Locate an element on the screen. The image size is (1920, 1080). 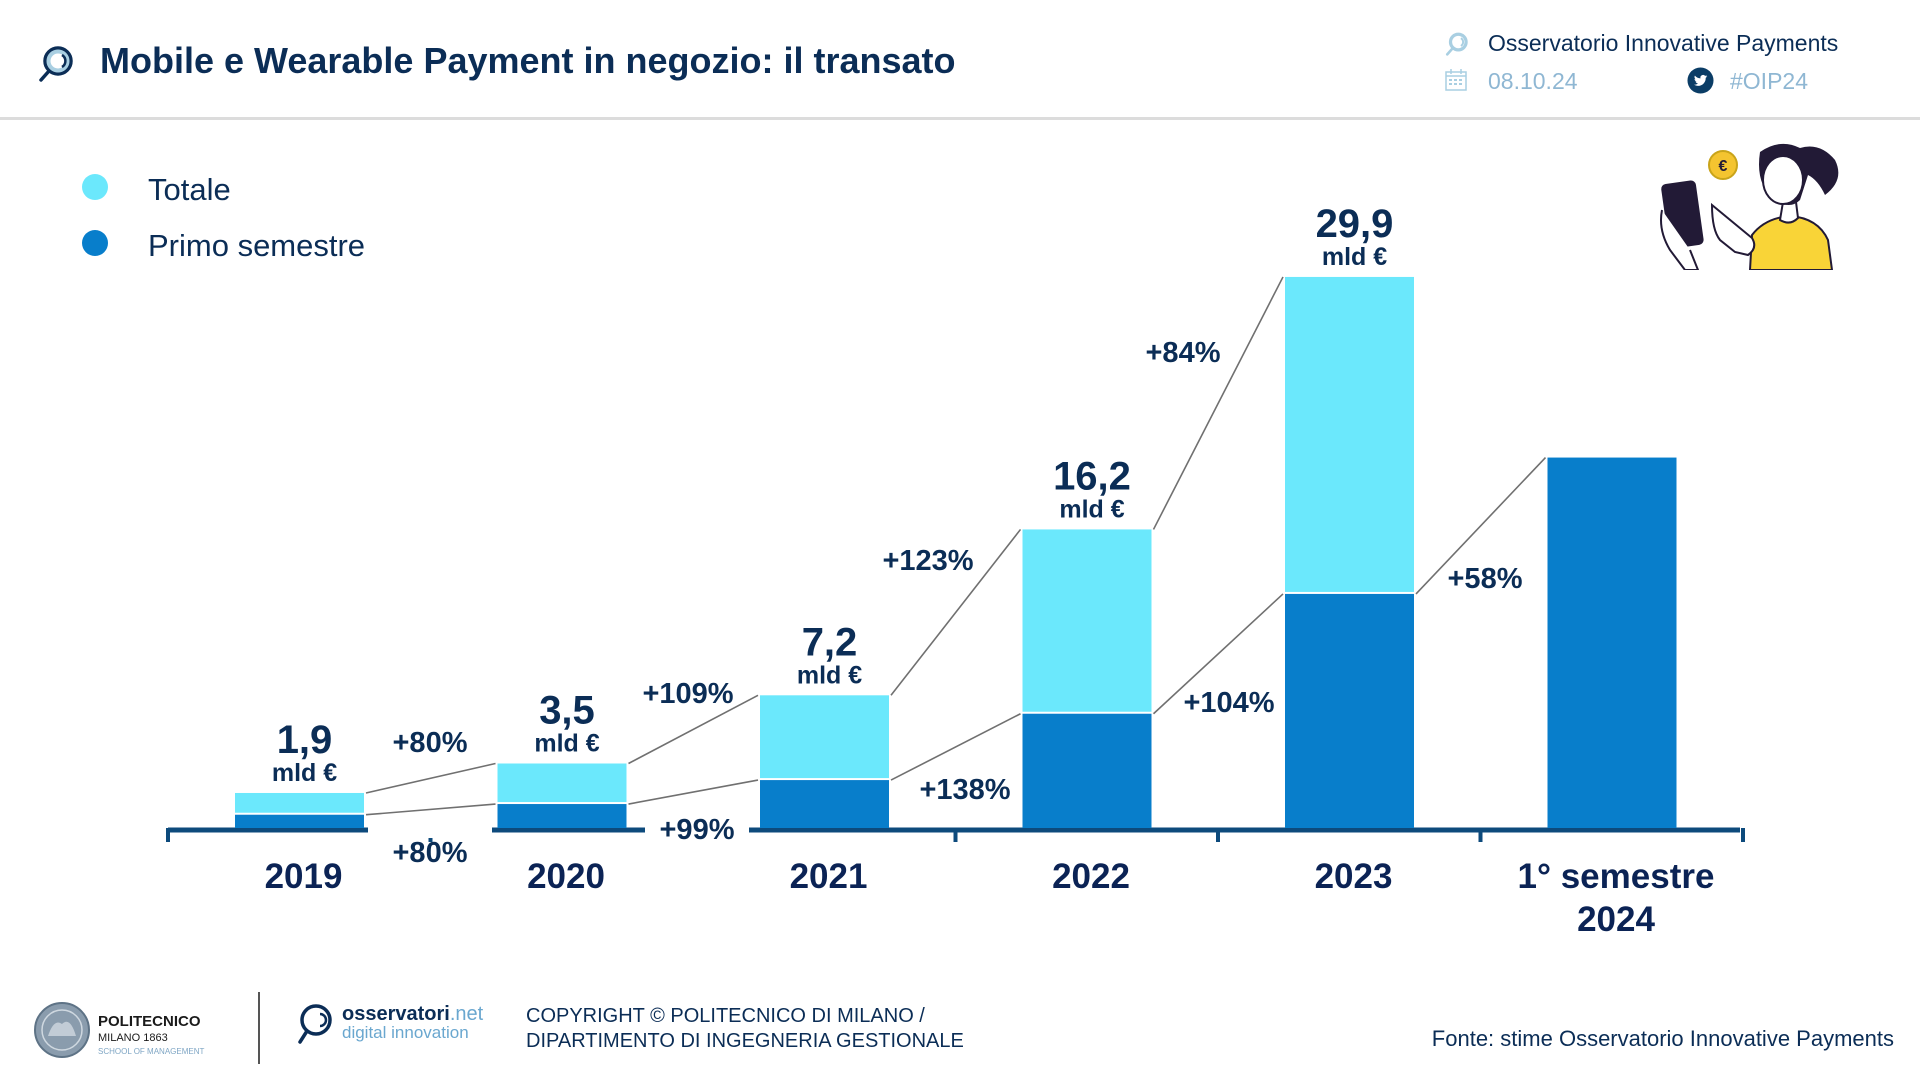
growth-label-primo-semestre: +138% is located at coordinates (964, 790).